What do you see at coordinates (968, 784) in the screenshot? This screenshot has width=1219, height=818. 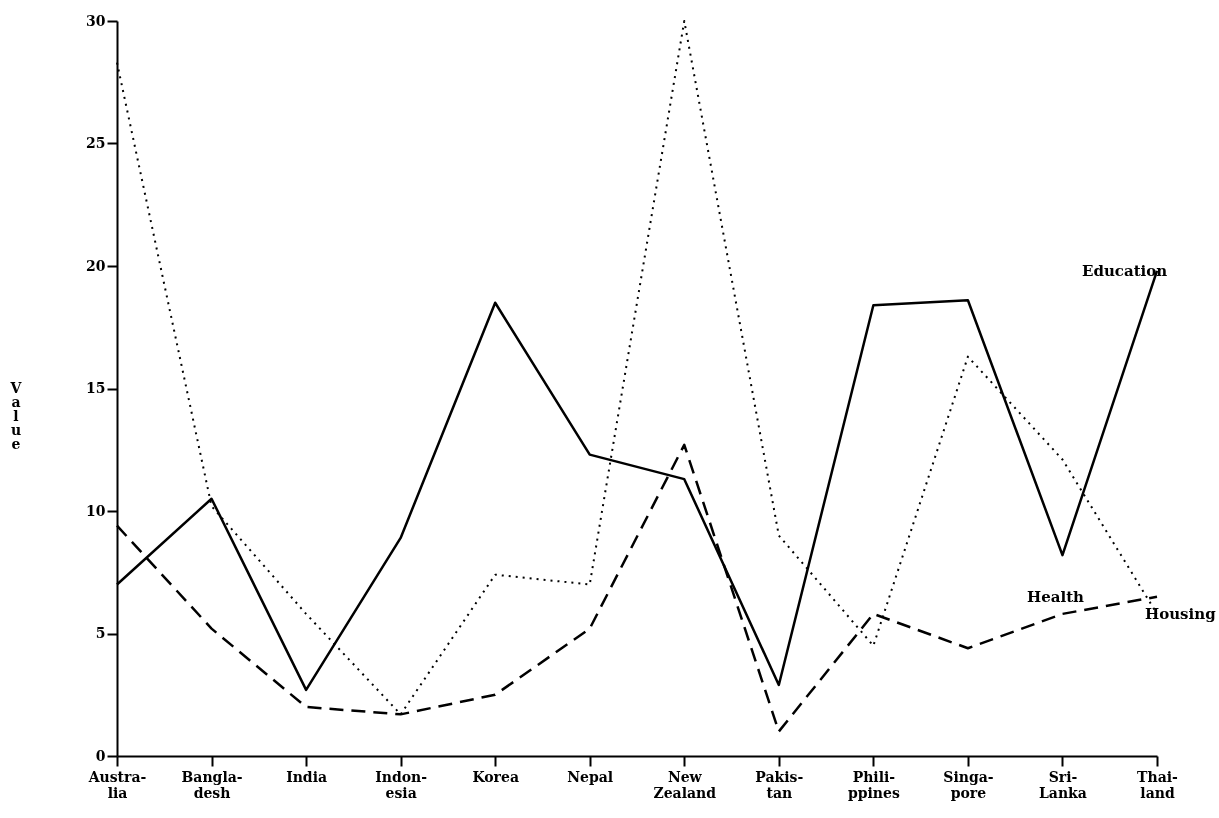 I see `x-tick-label: Singa- pore` at bounding box center [968, 784].